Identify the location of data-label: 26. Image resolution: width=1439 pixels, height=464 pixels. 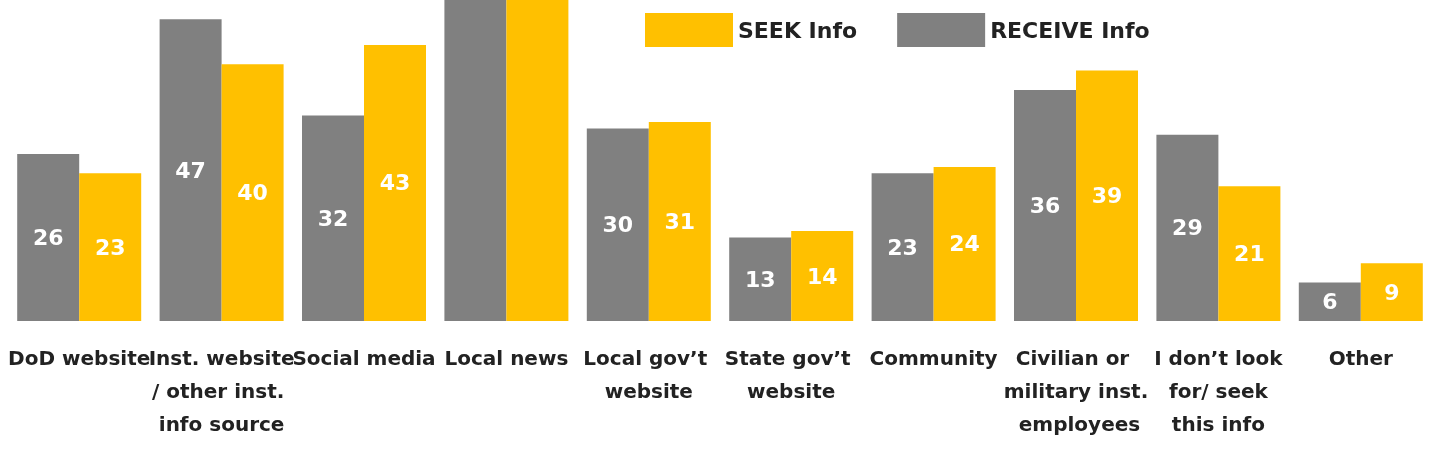
(48, 238).